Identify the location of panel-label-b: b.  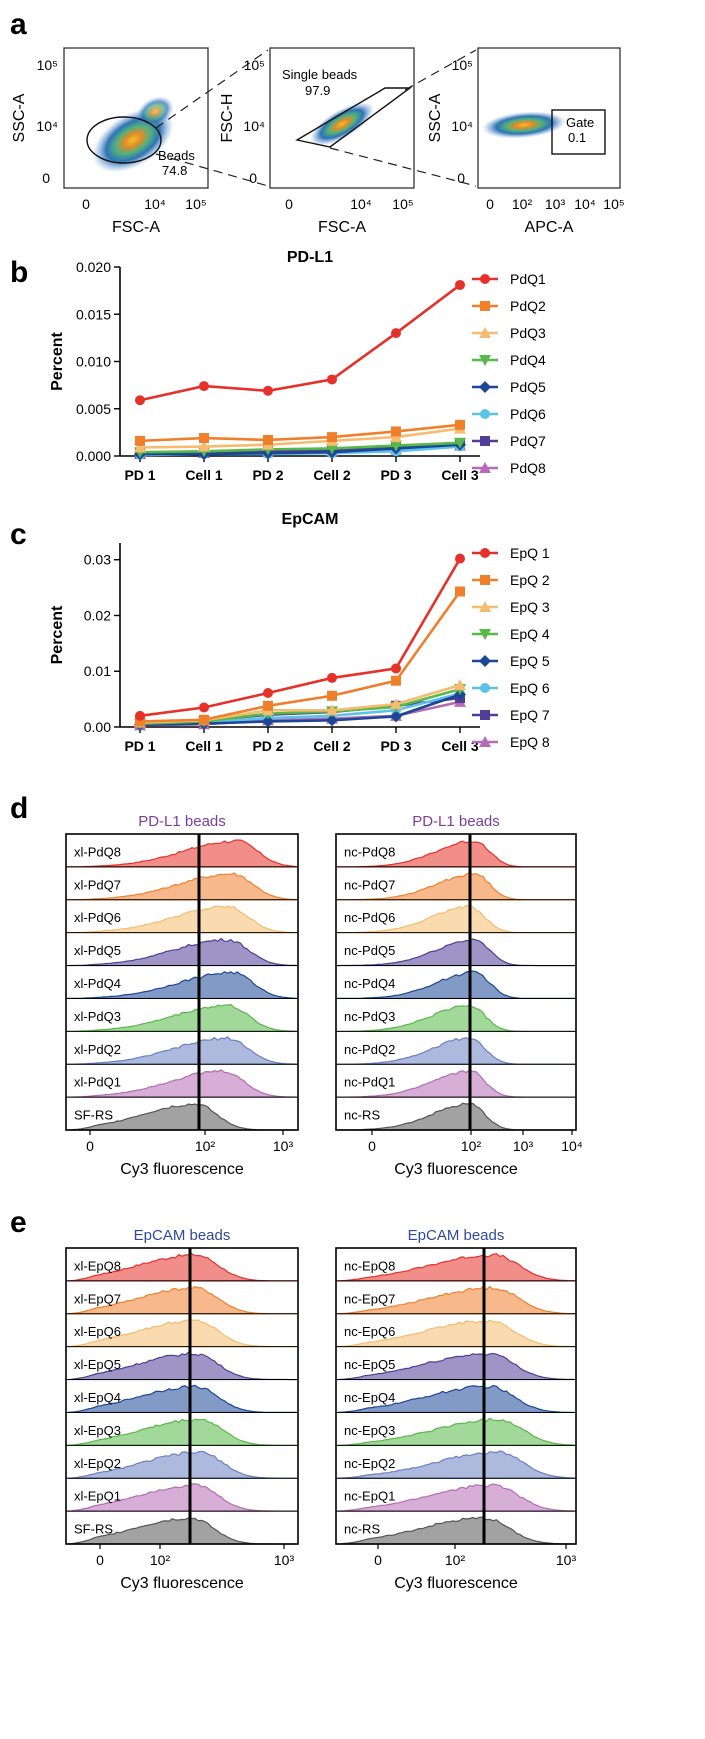
(19, 272).